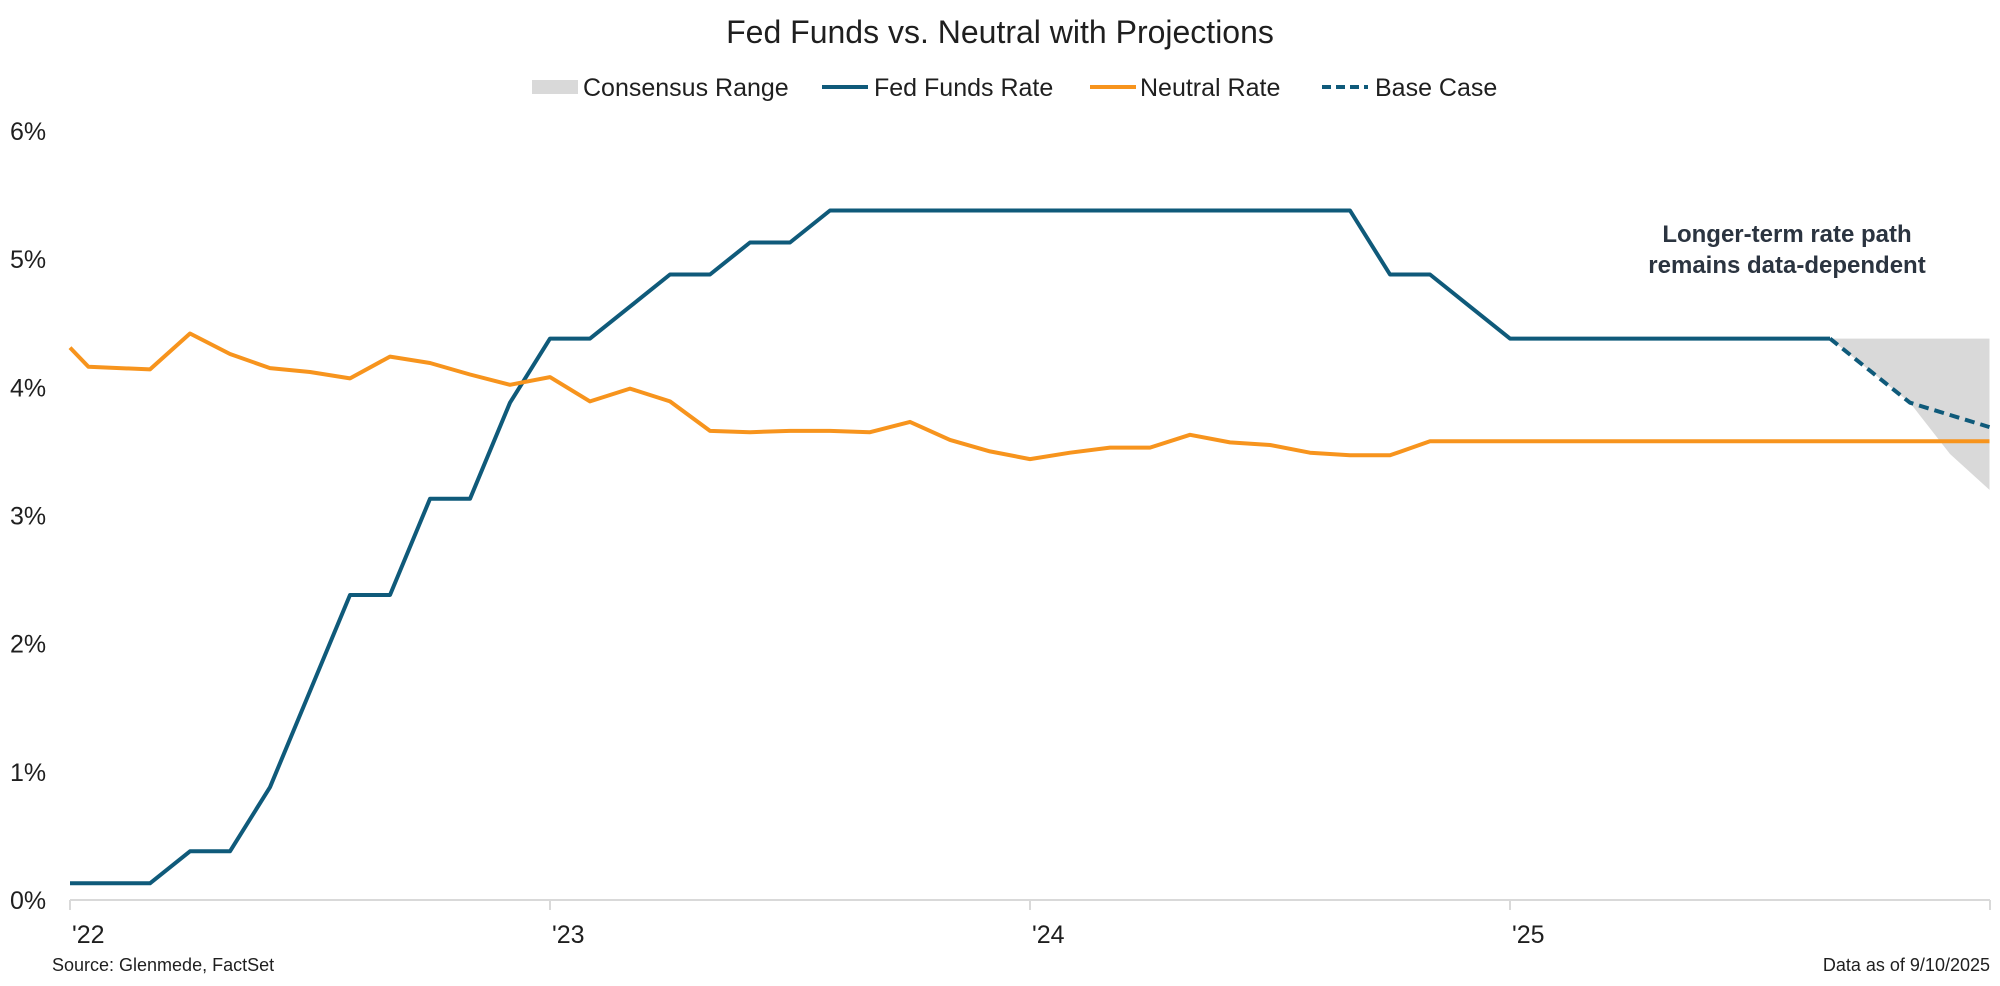 The height and width of the screenshot is (986, 2000). Describe the element at coordinates (686, 88) in the screenshot. I see `legend-label-consensus-range: Consensus Range` at that location.